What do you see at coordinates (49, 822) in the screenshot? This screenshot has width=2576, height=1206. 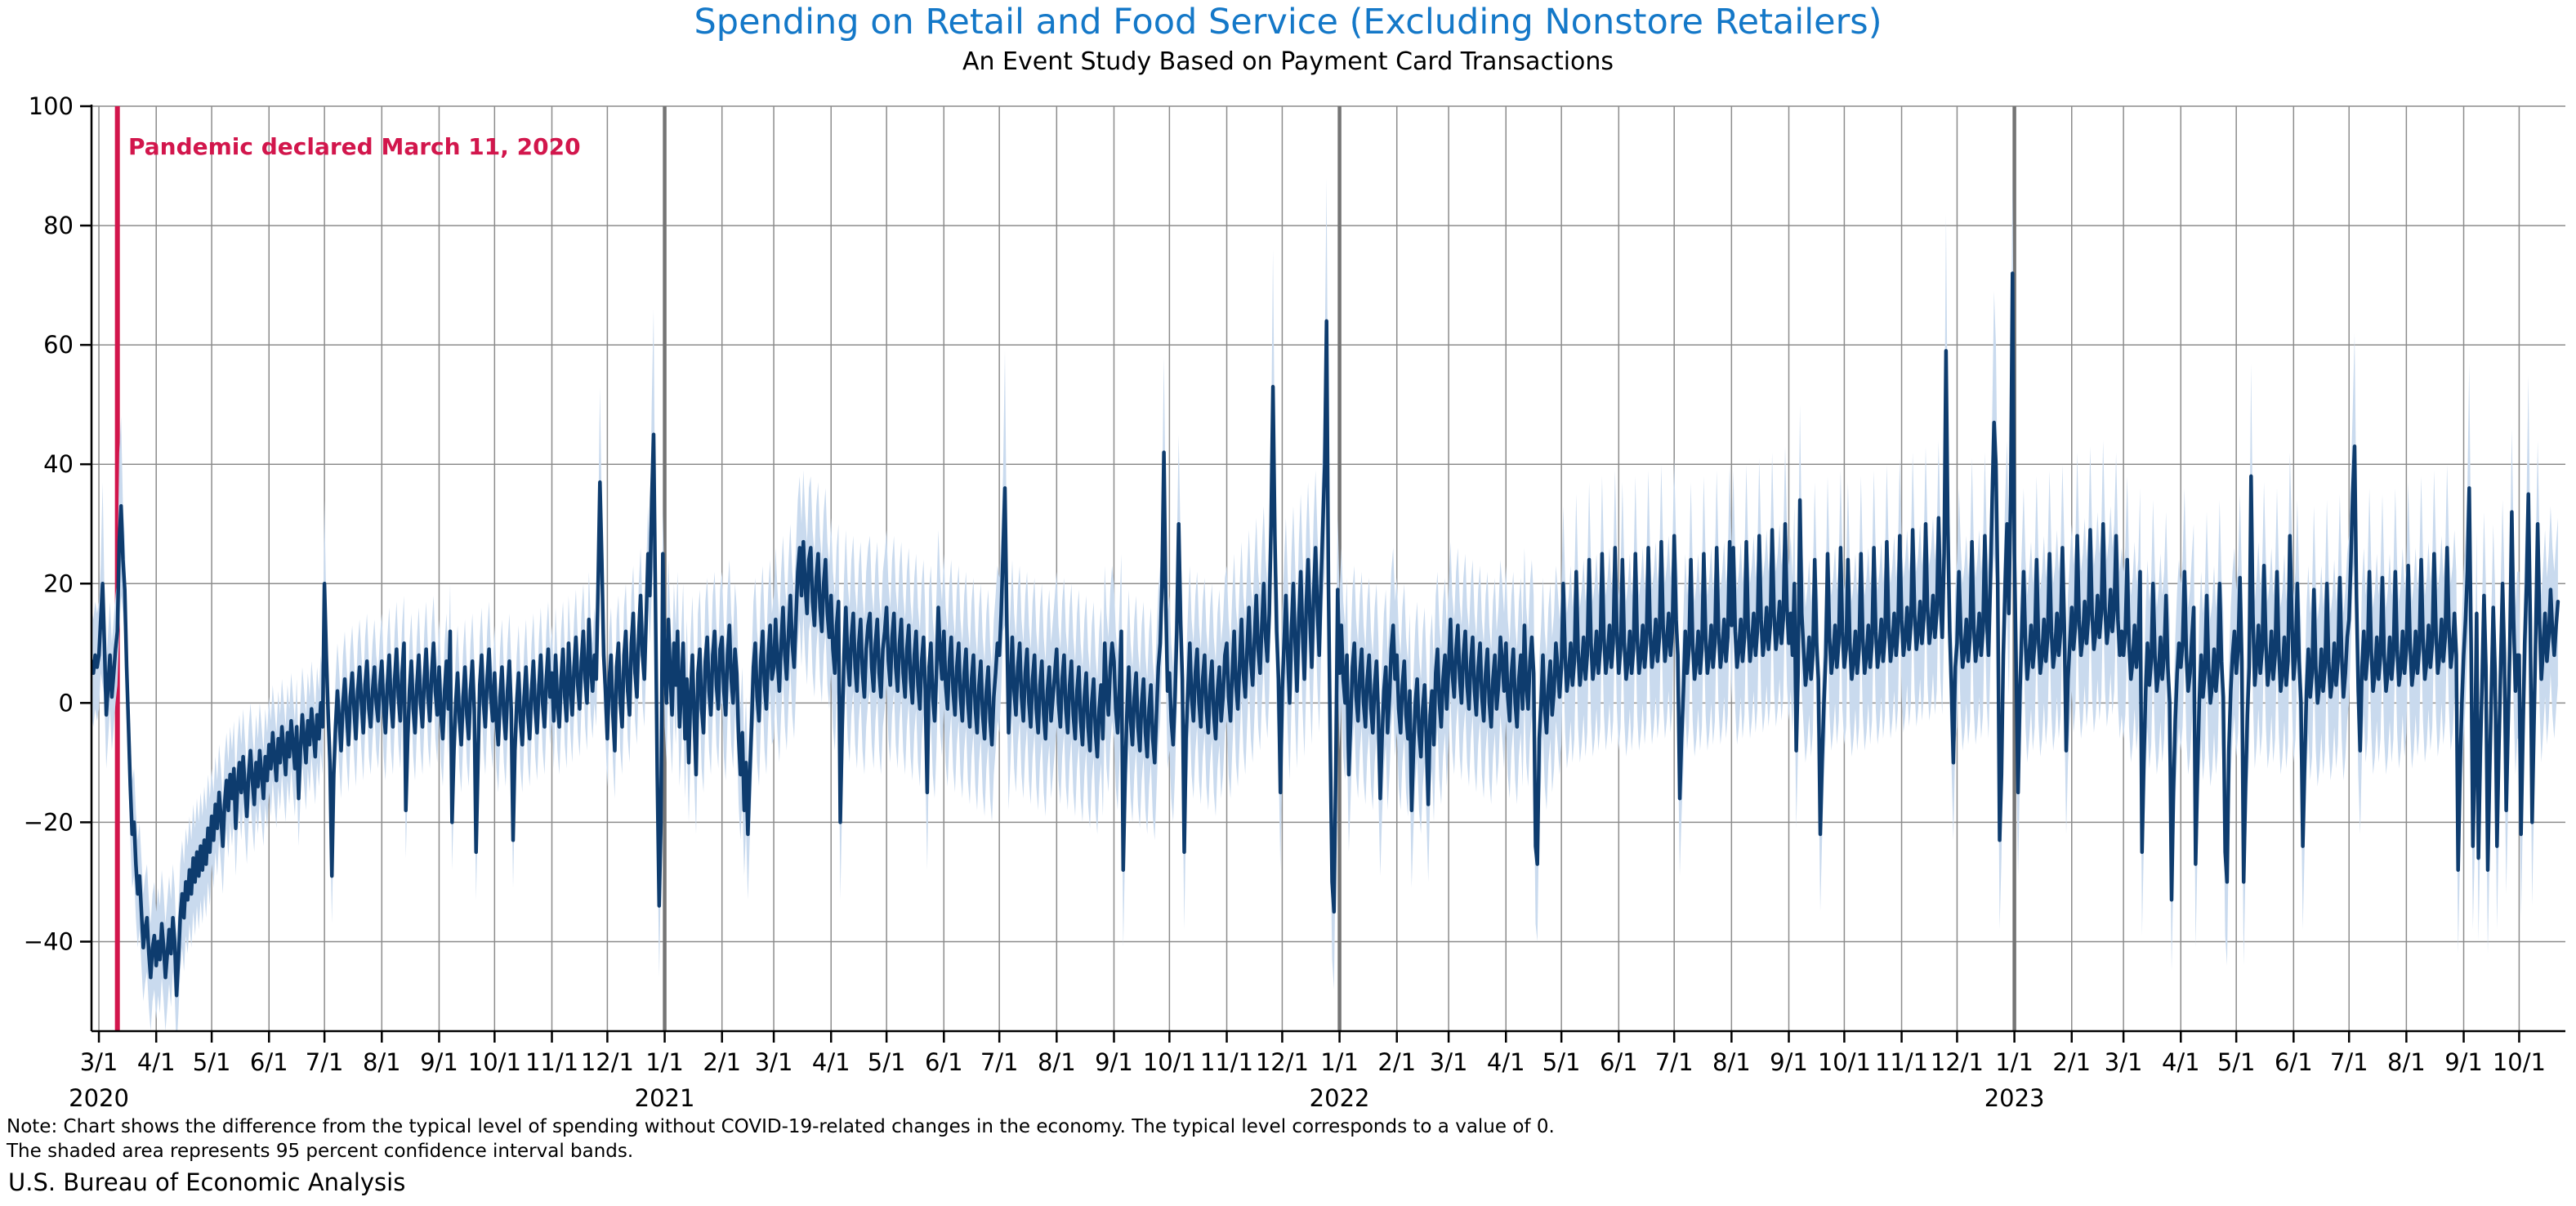 I see `svg-text: −20` at bounding box center [49, 822].